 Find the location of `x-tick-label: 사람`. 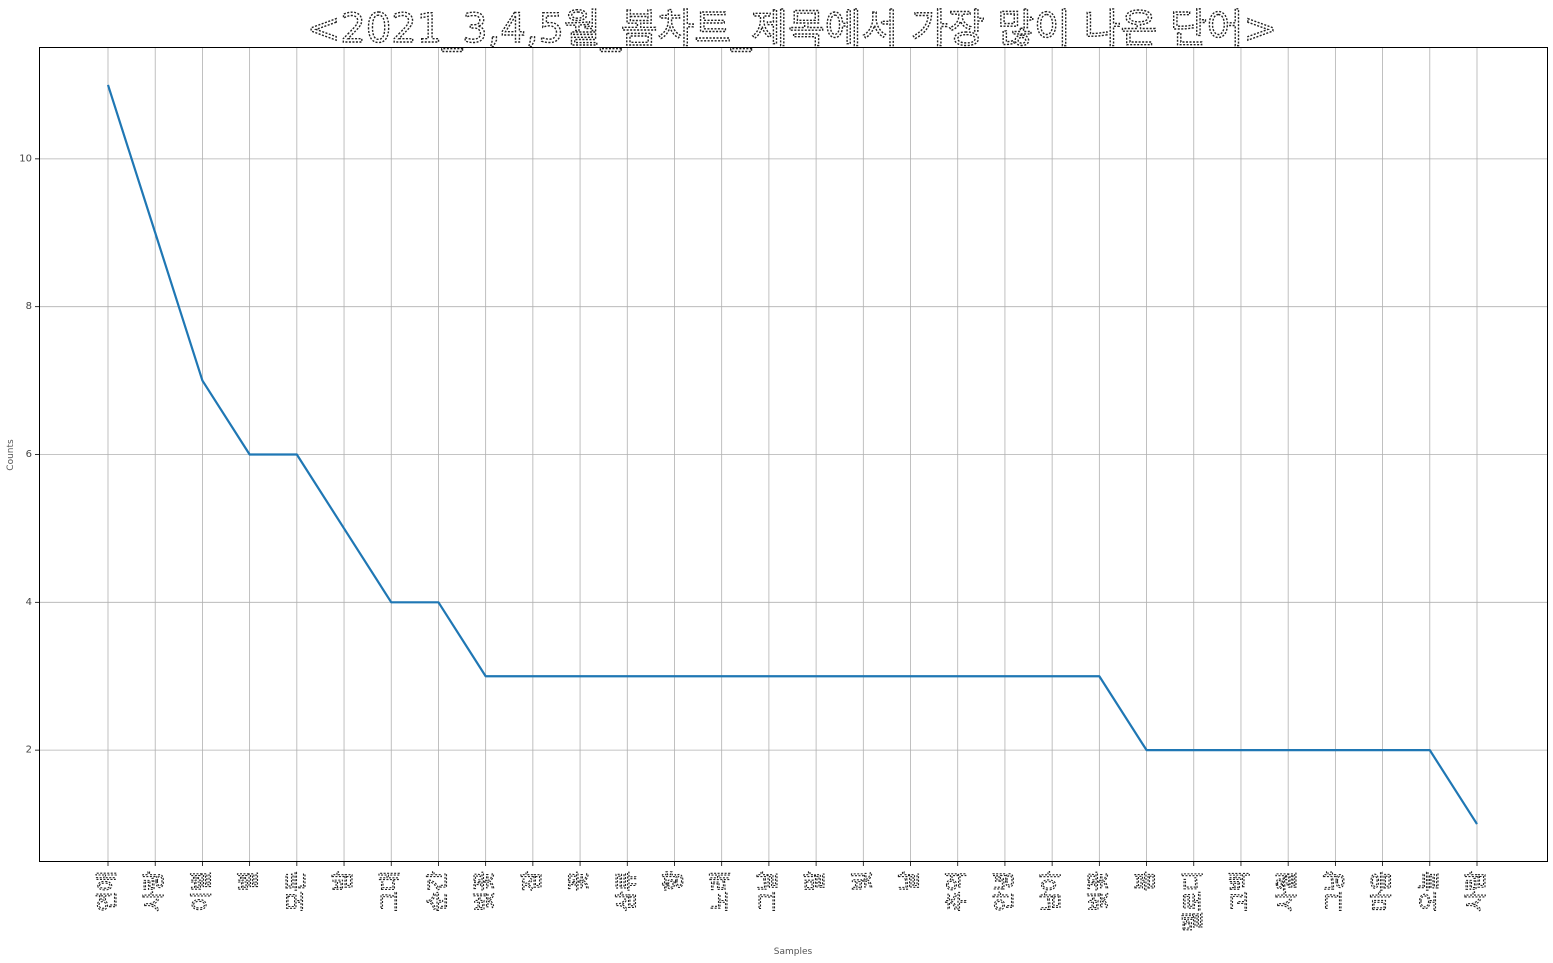

x-tick-label: 사람 is located at coordinates (1477, 891).